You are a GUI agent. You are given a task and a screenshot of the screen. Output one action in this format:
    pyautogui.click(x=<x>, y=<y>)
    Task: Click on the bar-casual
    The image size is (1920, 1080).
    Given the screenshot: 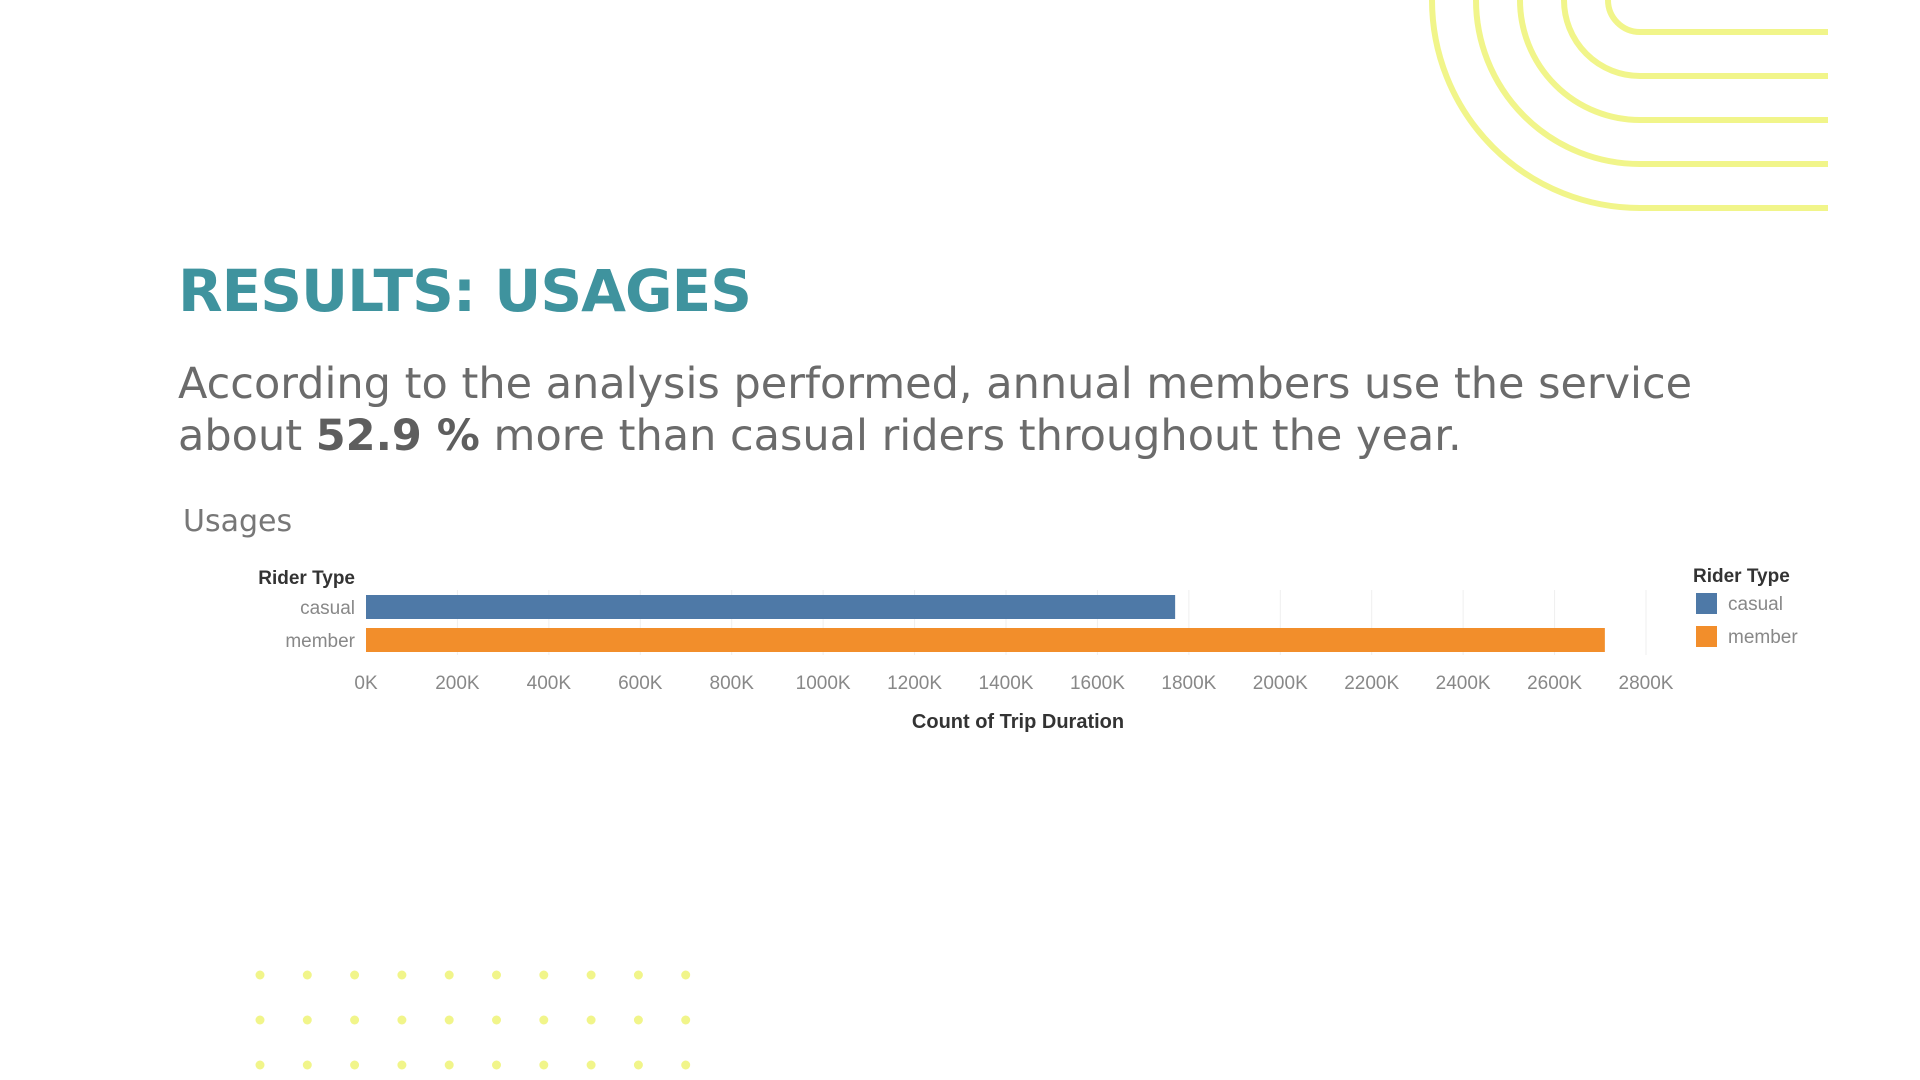 What is the action you would take?
    pyautogui.click(x=771, y=607)
    